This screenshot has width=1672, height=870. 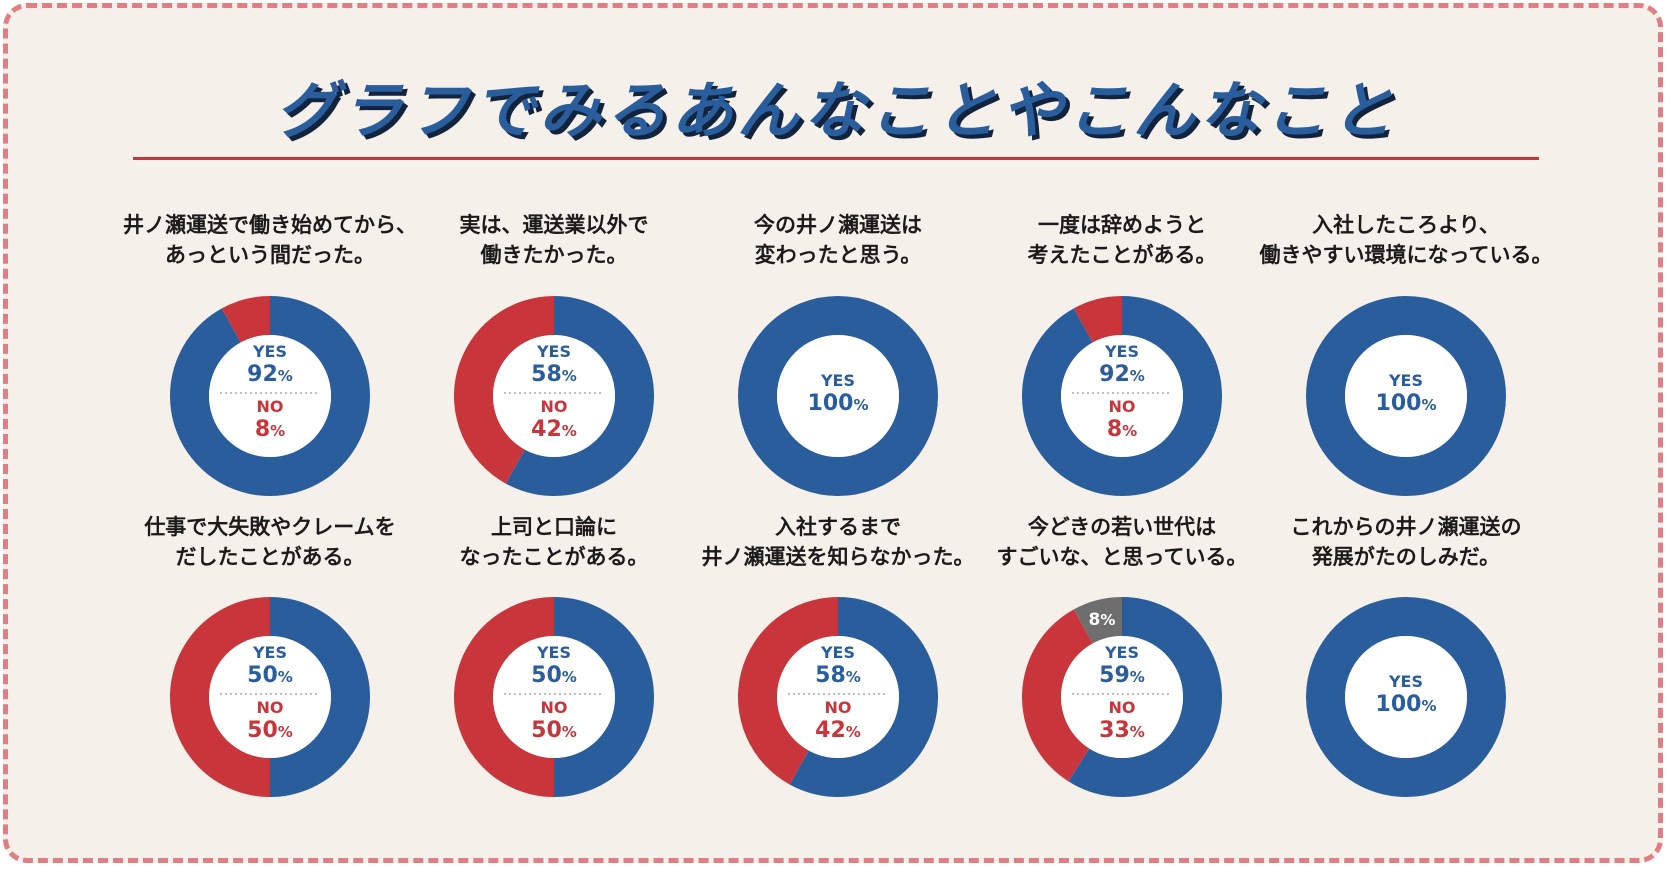 What do you see at coordinates (1122, 255) in the screenshot?
I see `question-line: 考えたことがある。` at bounding box center [1122, 255].